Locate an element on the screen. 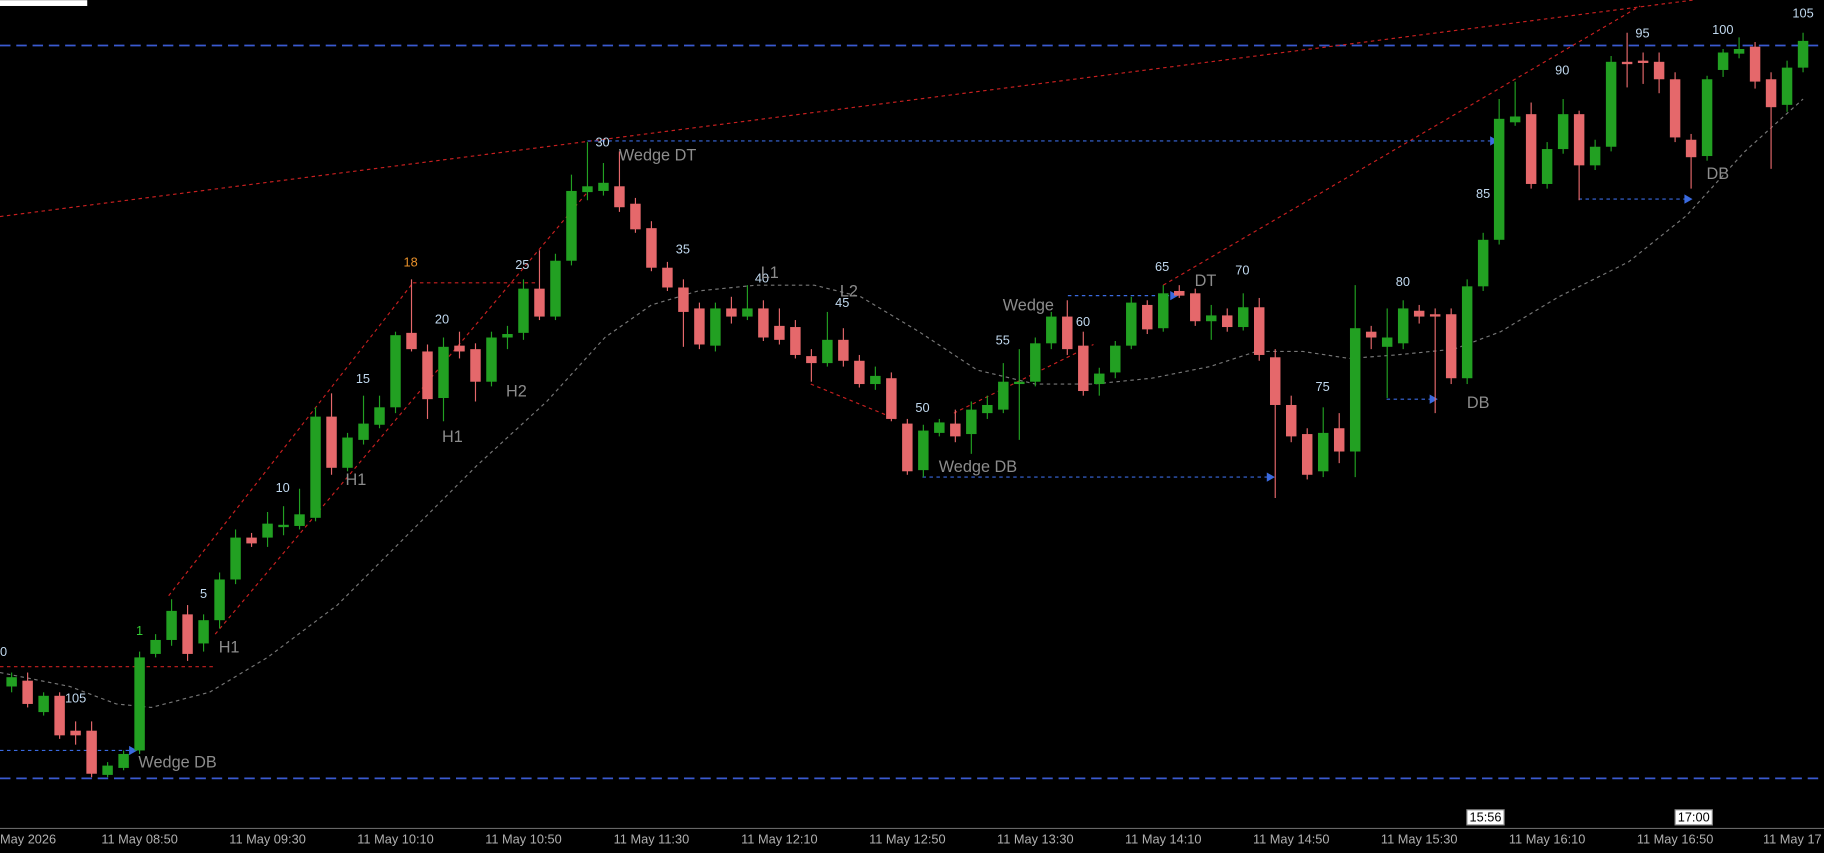 Image resolution: width=1824 pixels, height=853 pixels. bar-count: 18 is located at coordinates (411, 261).